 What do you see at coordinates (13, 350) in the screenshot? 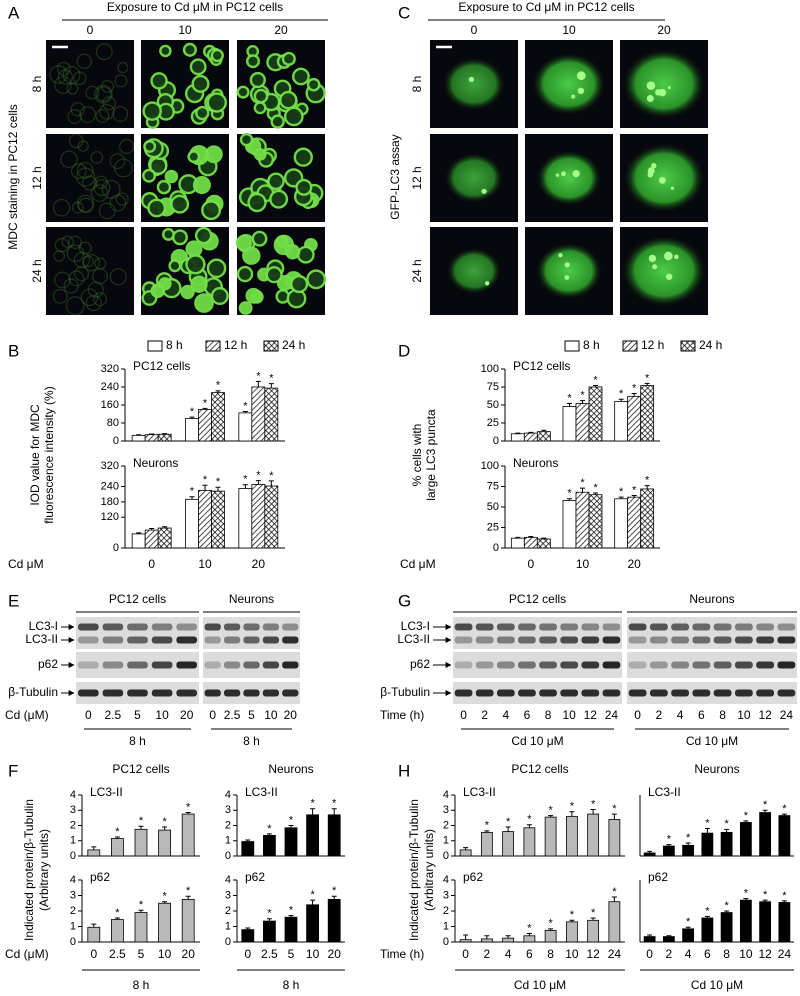
I see `panel-letter: B` at bounding box center [13, 350].